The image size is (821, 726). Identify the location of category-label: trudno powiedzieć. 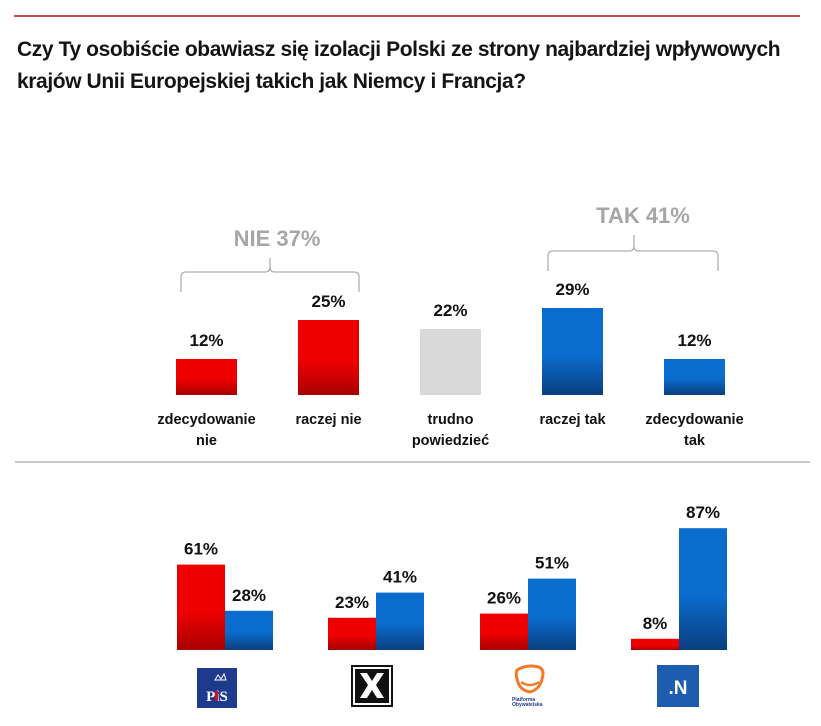
(450, 430).